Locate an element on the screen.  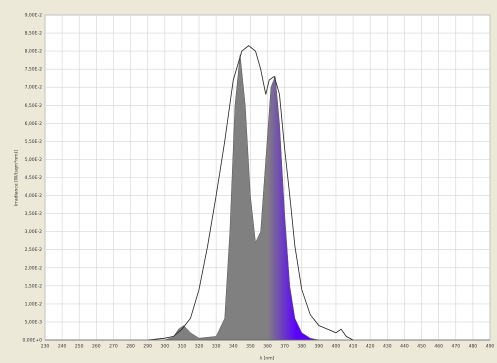
y-tick-label: 7,00E-2 is located at coordinates (33, 88).